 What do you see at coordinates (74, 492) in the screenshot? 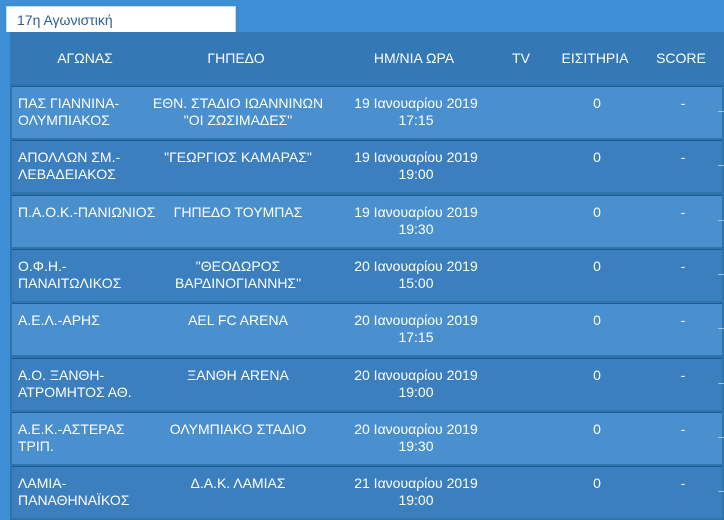
I see `match-name: ΛΑΜΙΑ-ΠΑΝΑΘΗΝΑΪΚΟΣ` at bounding box center [74, 492].